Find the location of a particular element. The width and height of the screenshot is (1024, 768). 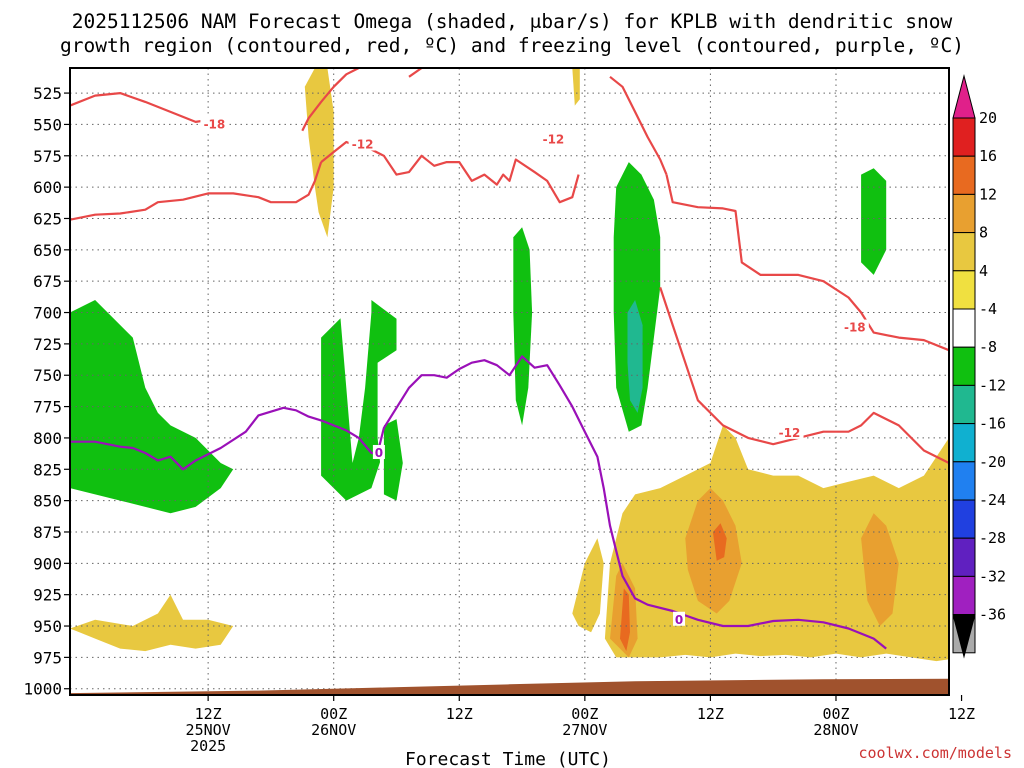

x-tick-label-6-2: 2025 is located at coordinates (208, 746).